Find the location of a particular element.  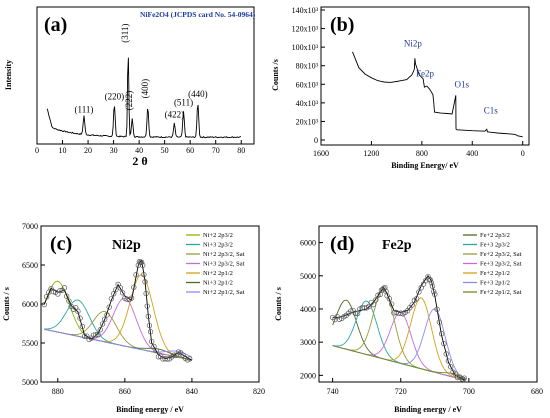

panel-b-ytick-label: 140x10³ is located at coordinates (305, 10).